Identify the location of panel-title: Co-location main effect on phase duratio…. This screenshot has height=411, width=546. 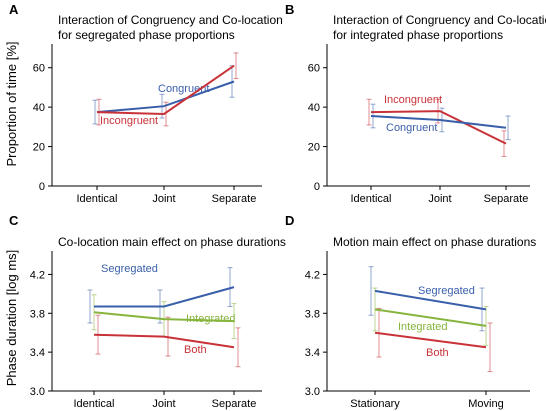
(172, 242).